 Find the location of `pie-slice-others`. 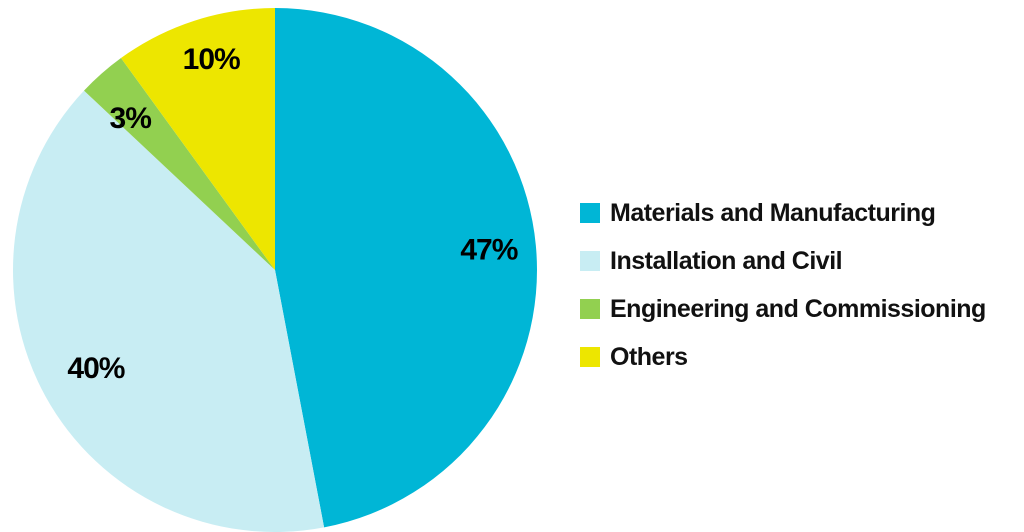

pie-slice-others is located at coordinates (198, 139).